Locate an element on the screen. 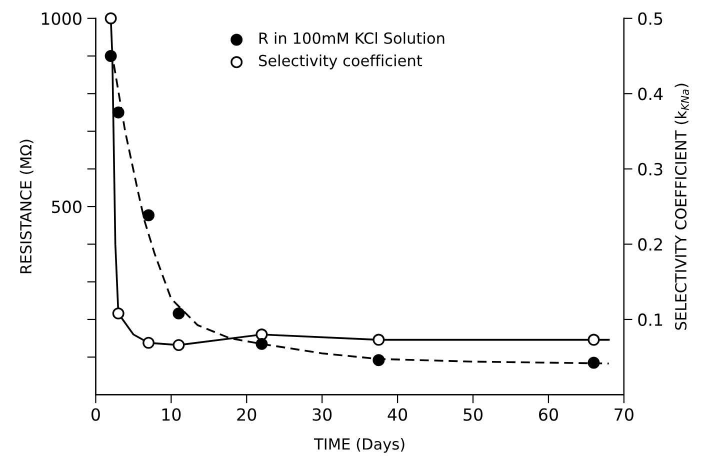 The width and height of the screenshot is (709, 459). x-tick-label: 0 is located at coordinates (96, 414).